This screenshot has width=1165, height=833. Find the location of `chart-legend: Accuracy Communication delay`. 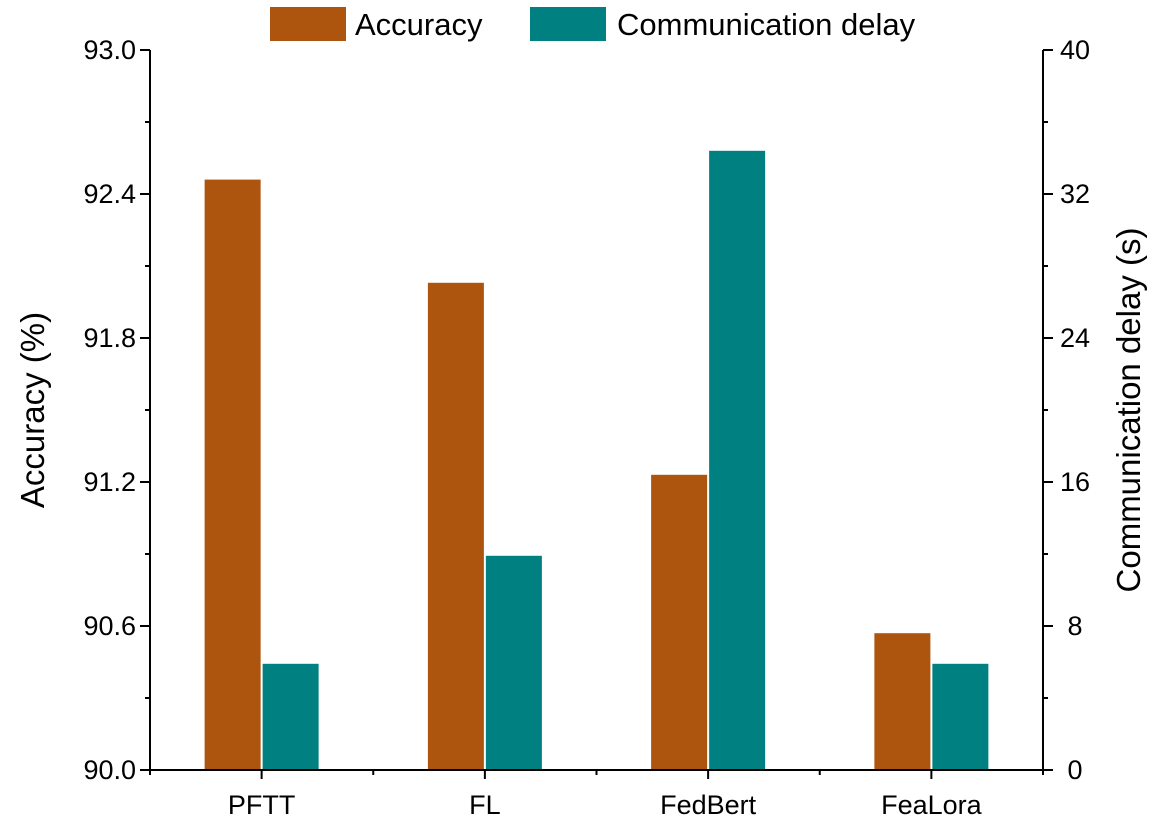

chart-legend: Accuracy Communication delay is located at coordinates (593, 24).